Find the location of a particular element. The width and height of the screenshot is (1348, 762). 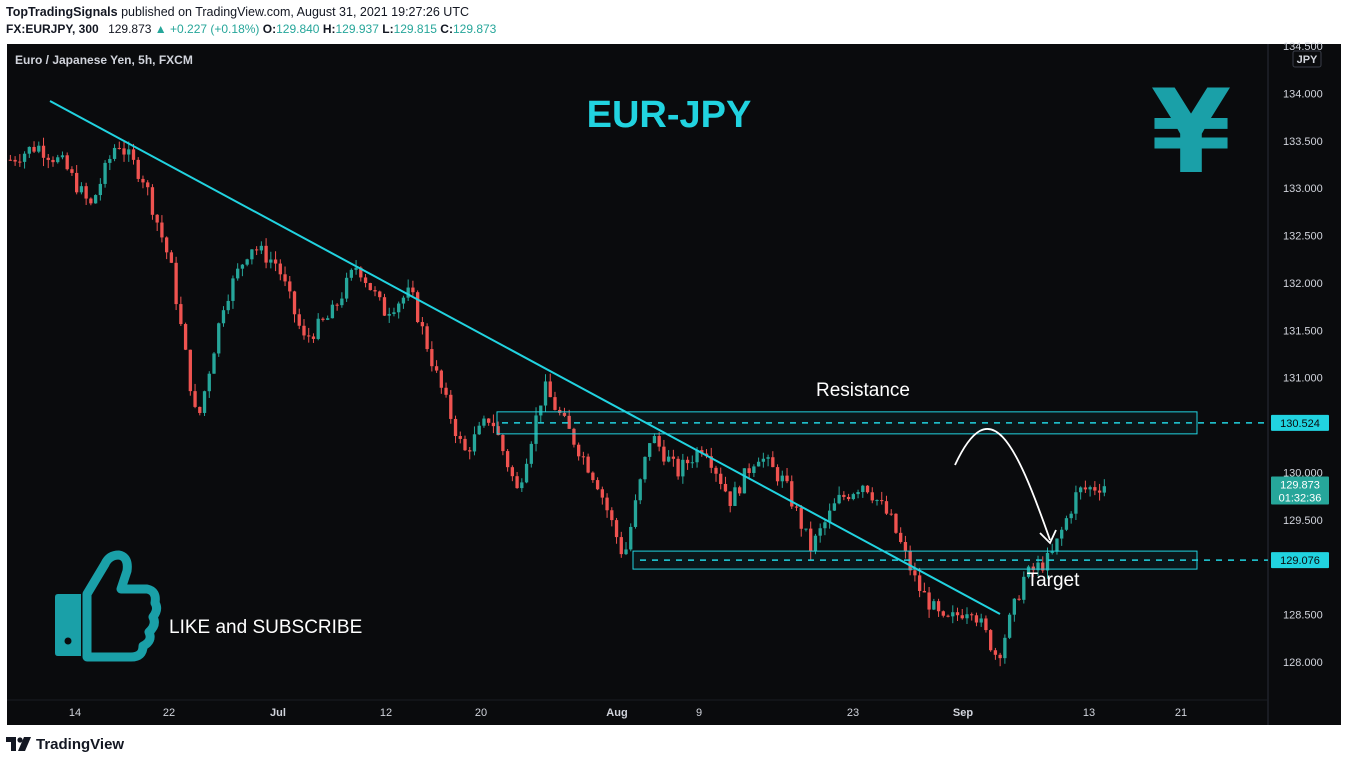

y-tick-label: 131.000 is located at coordinates (1303, 379).